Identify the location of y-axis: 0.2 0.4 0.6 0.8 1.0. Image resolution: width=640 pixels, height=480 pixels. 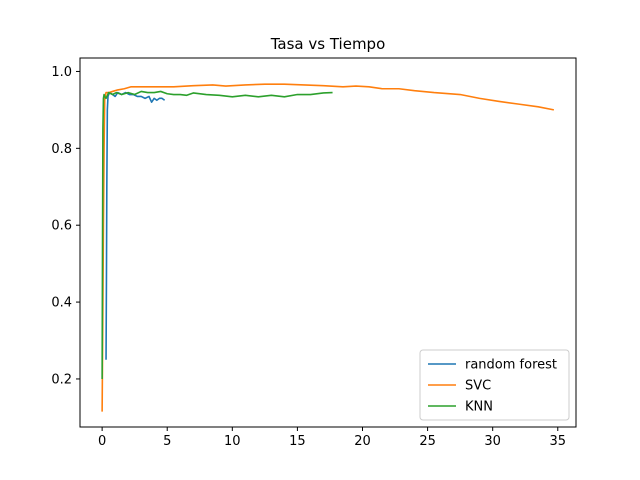
(65, 226).